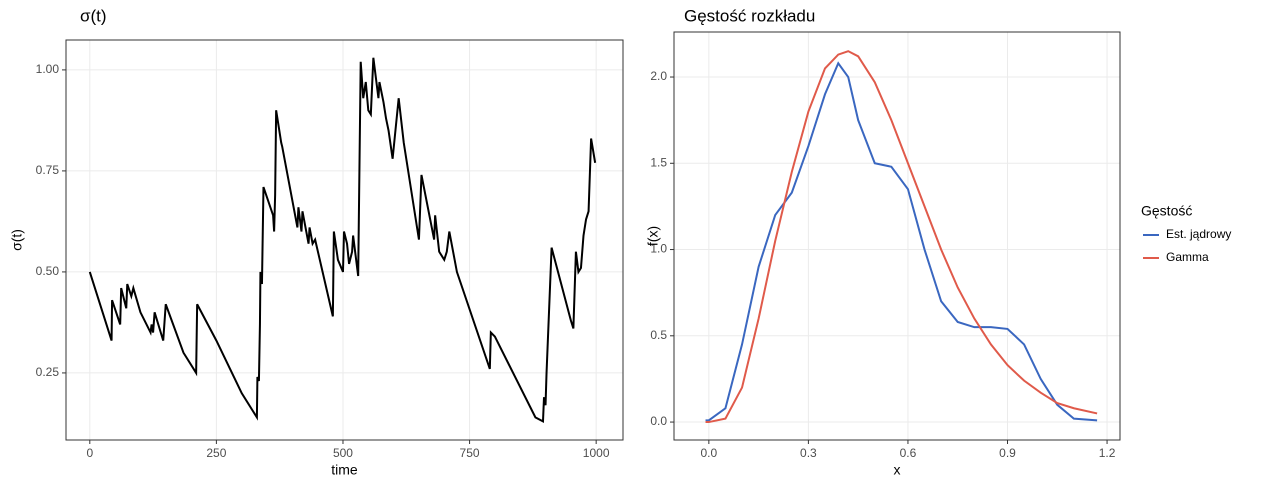 The height and width of the screenshot is (484, 1261). I want to click on legend-label: Est. jądrowy, so click(1198, 234).